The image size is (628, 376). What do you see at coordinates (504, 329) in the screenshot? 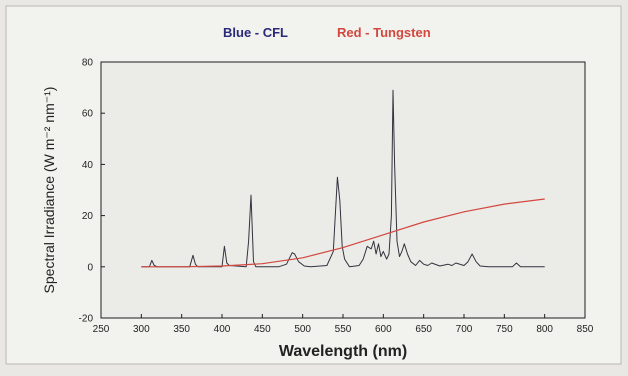
I see `x-tick-label: 750` at bounding box center [504, 329].